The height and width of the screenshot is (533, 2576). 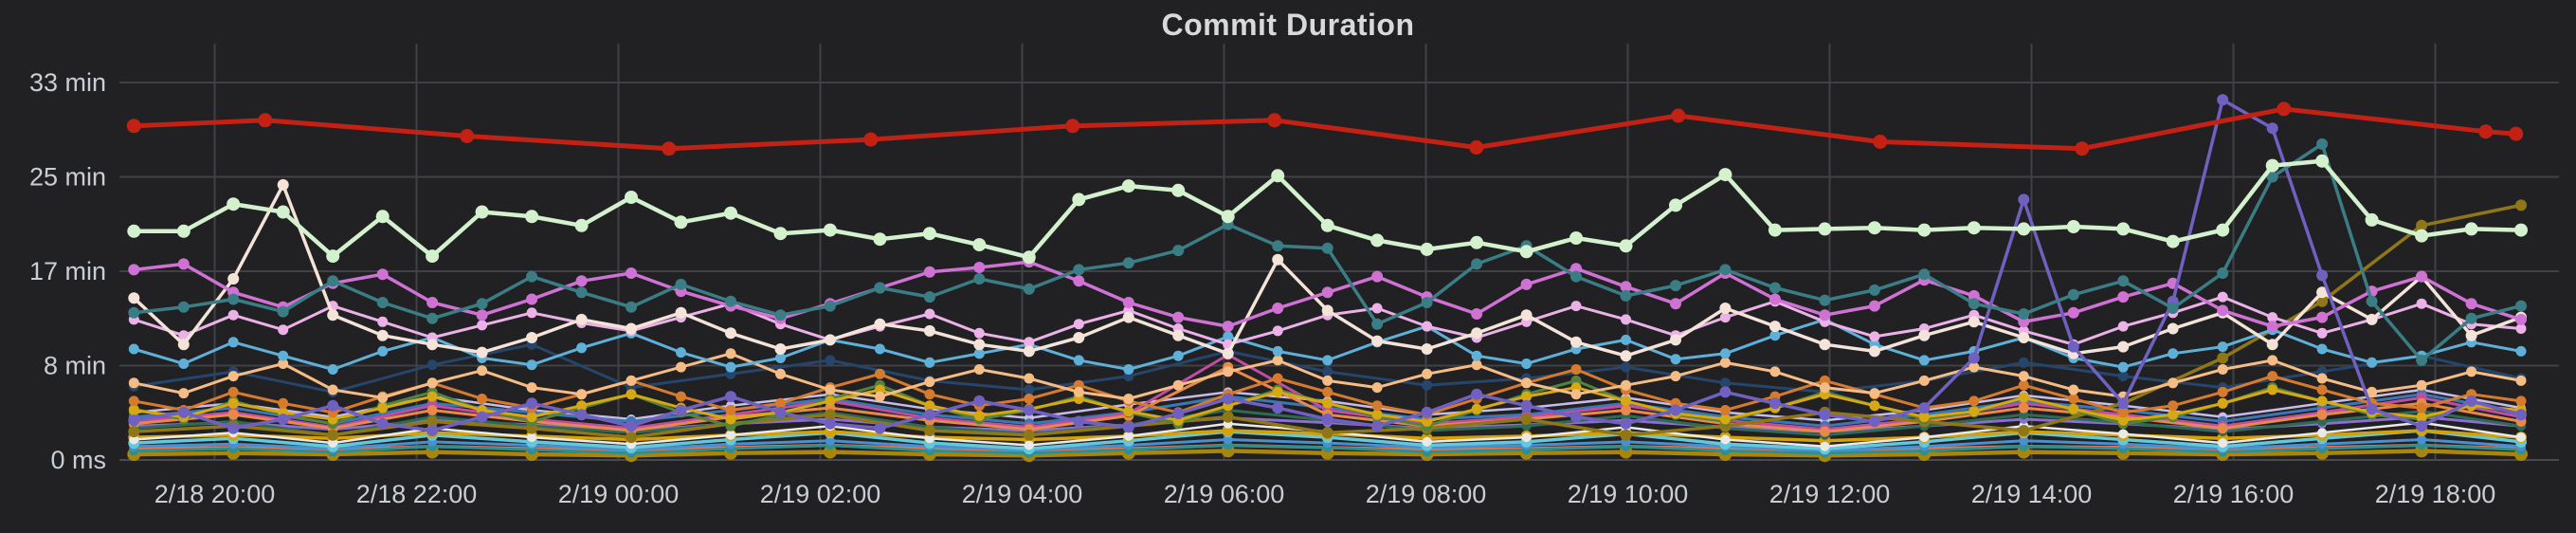 I want to click on data-point-flat-amber, so click(x=1228, y=430).